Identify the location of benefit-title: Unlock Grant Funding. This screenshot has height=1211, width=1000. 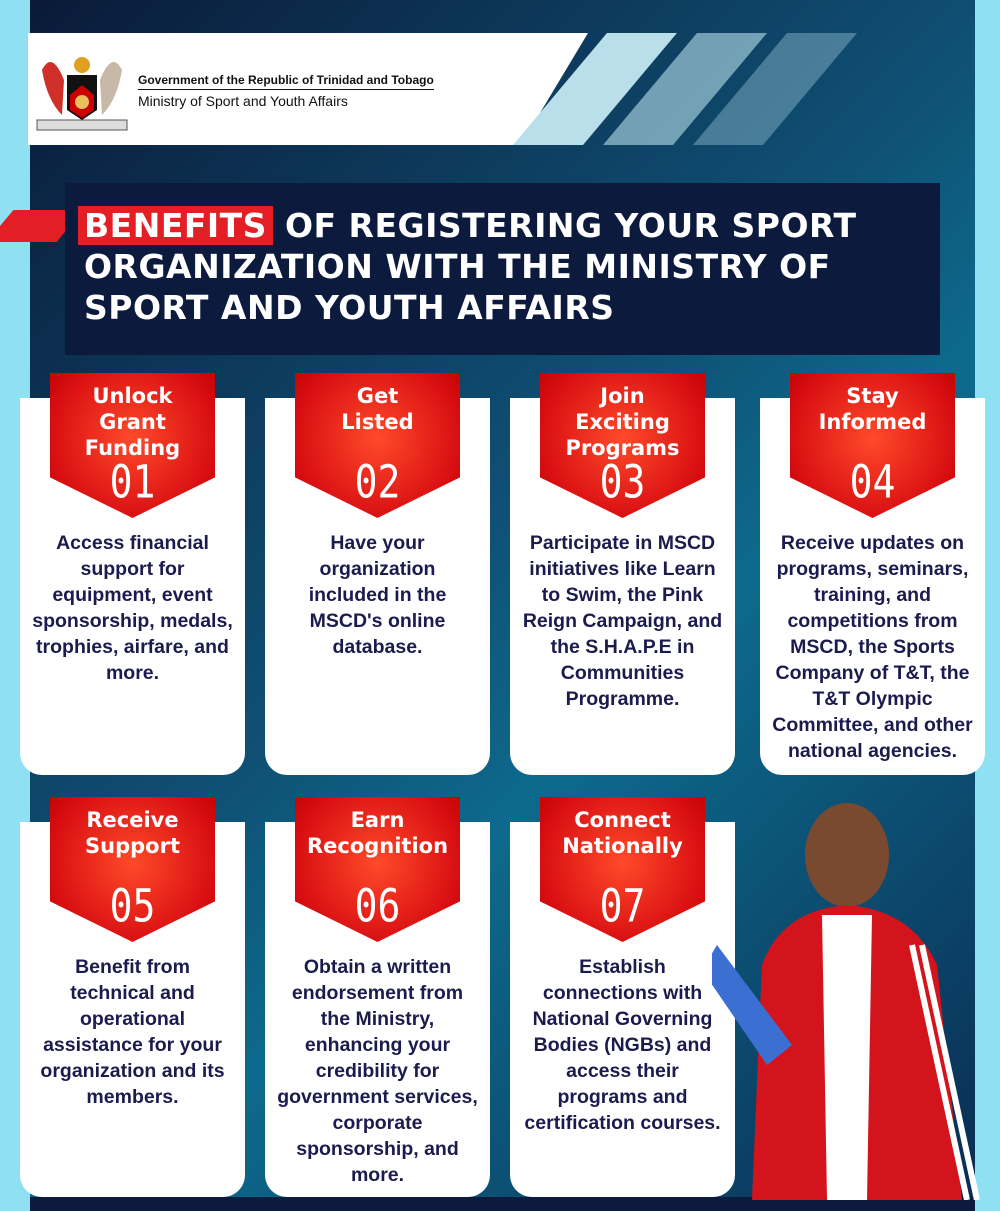
(132, 422).